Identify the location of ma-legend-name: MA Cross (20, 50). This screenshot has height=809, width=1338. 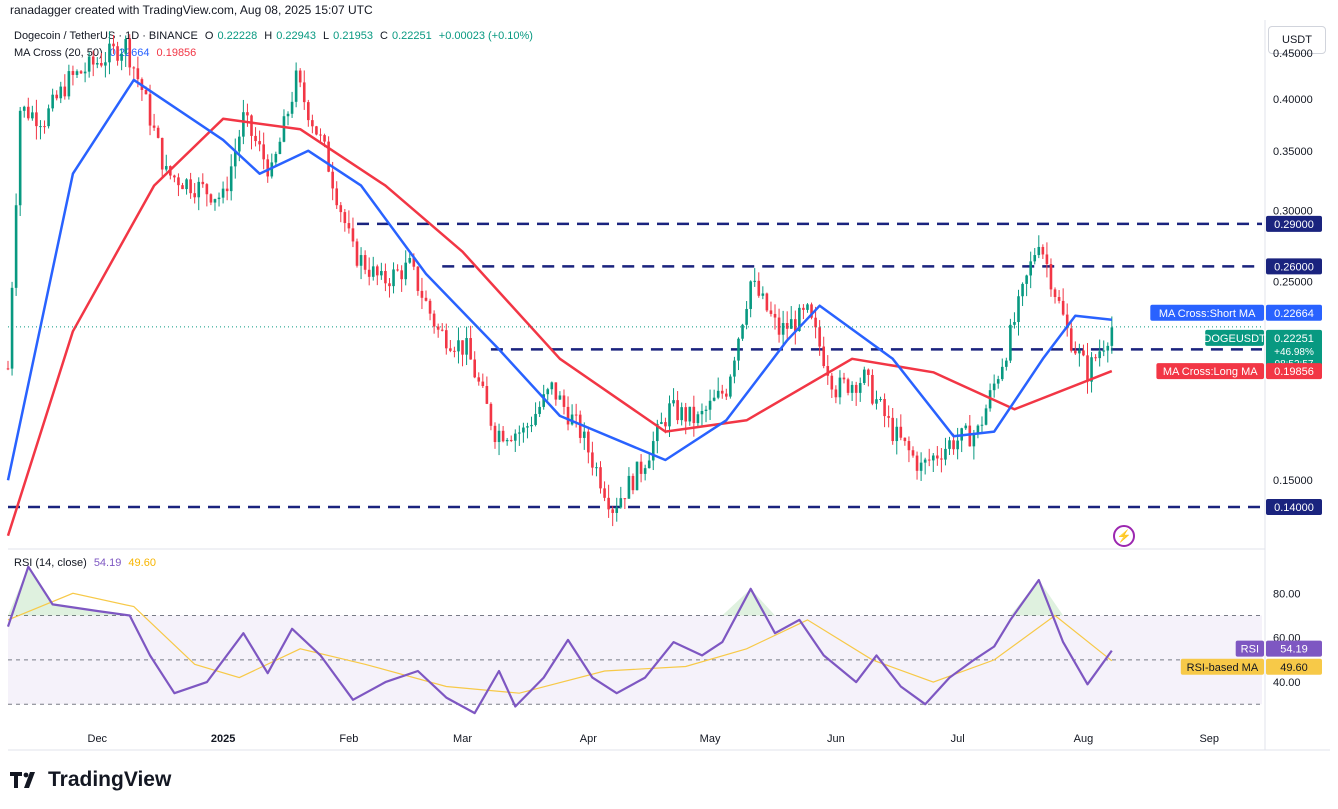
(58, 53).